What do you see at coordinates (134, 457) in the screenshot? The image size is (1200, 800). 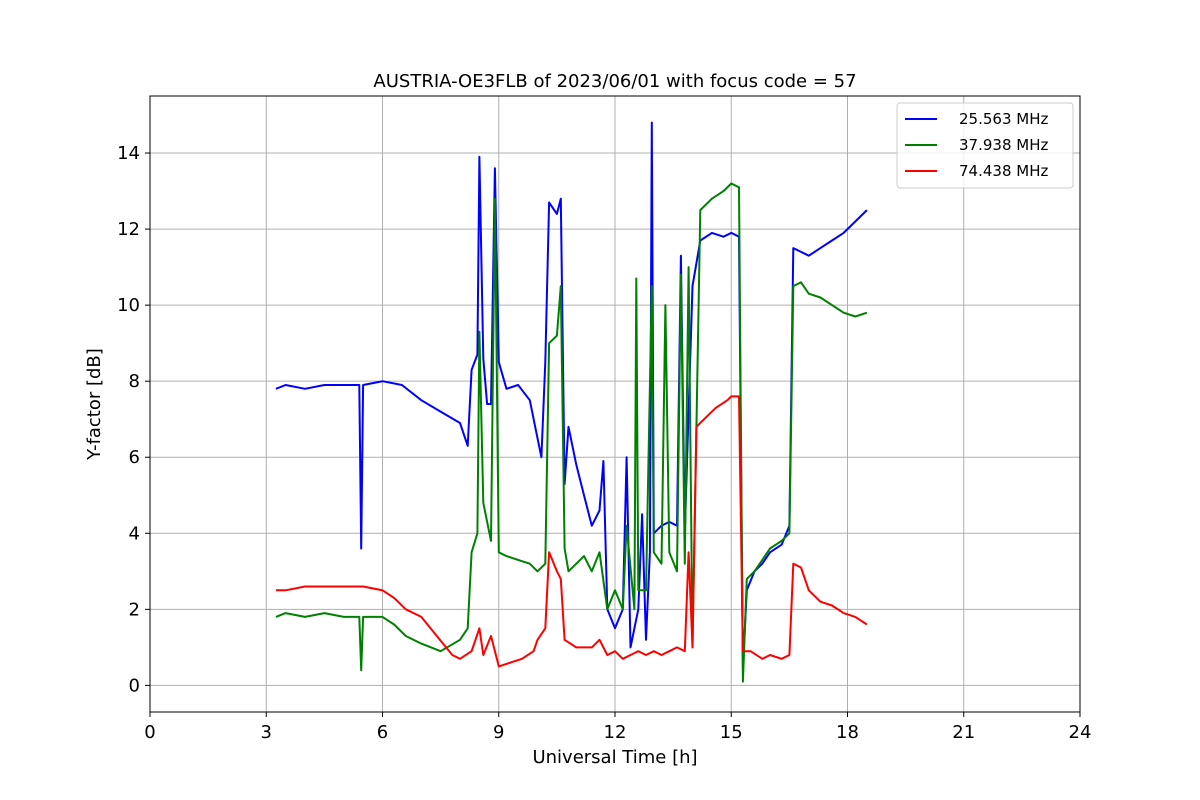 I see `y-tick-label: 6` at bounding box center [134, 457].